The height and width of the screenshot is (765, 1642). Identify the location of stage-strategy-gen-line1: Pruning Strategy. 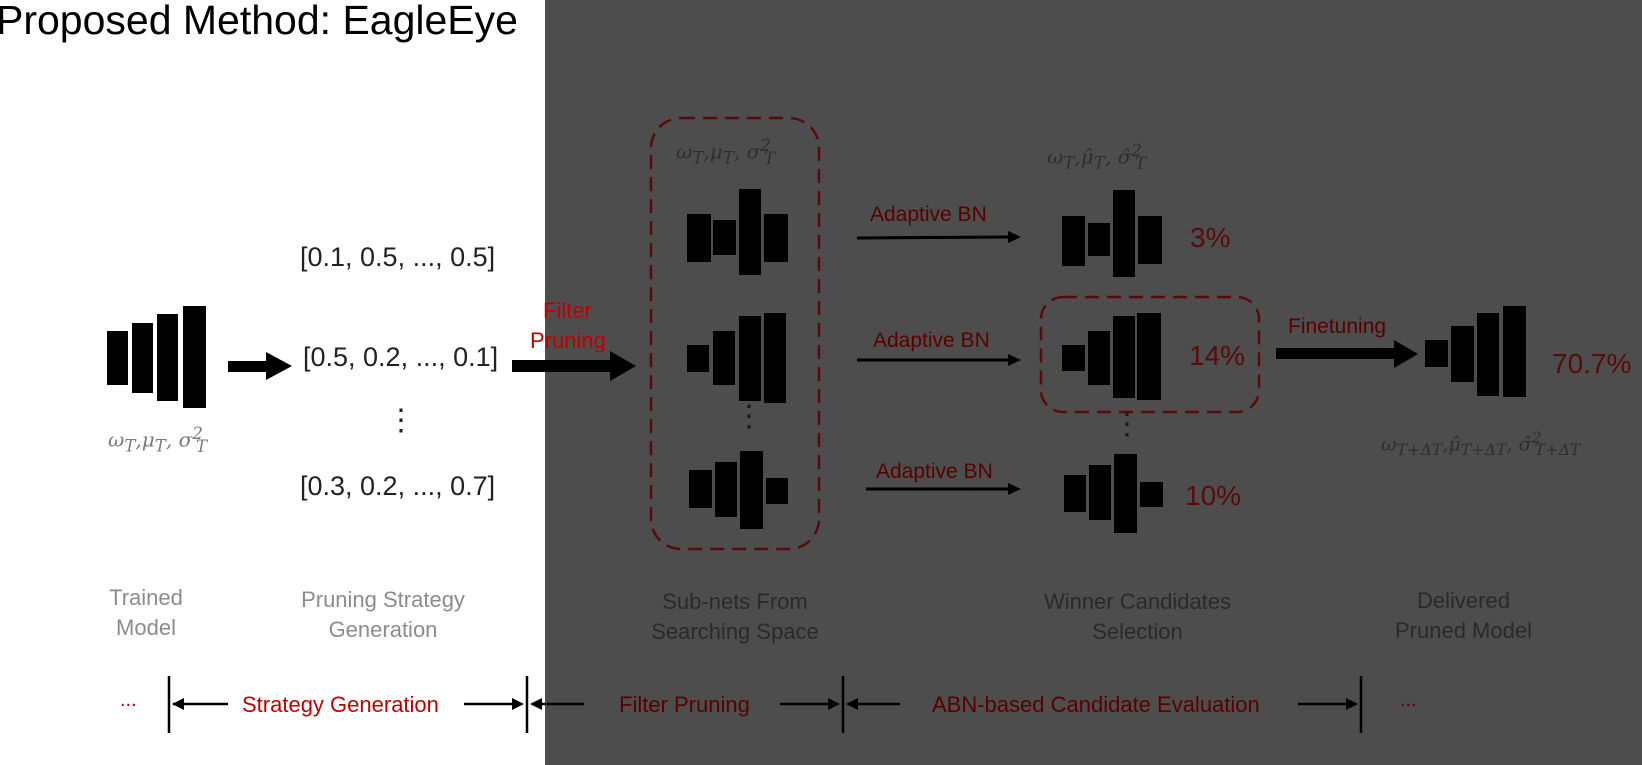
(383, 599).